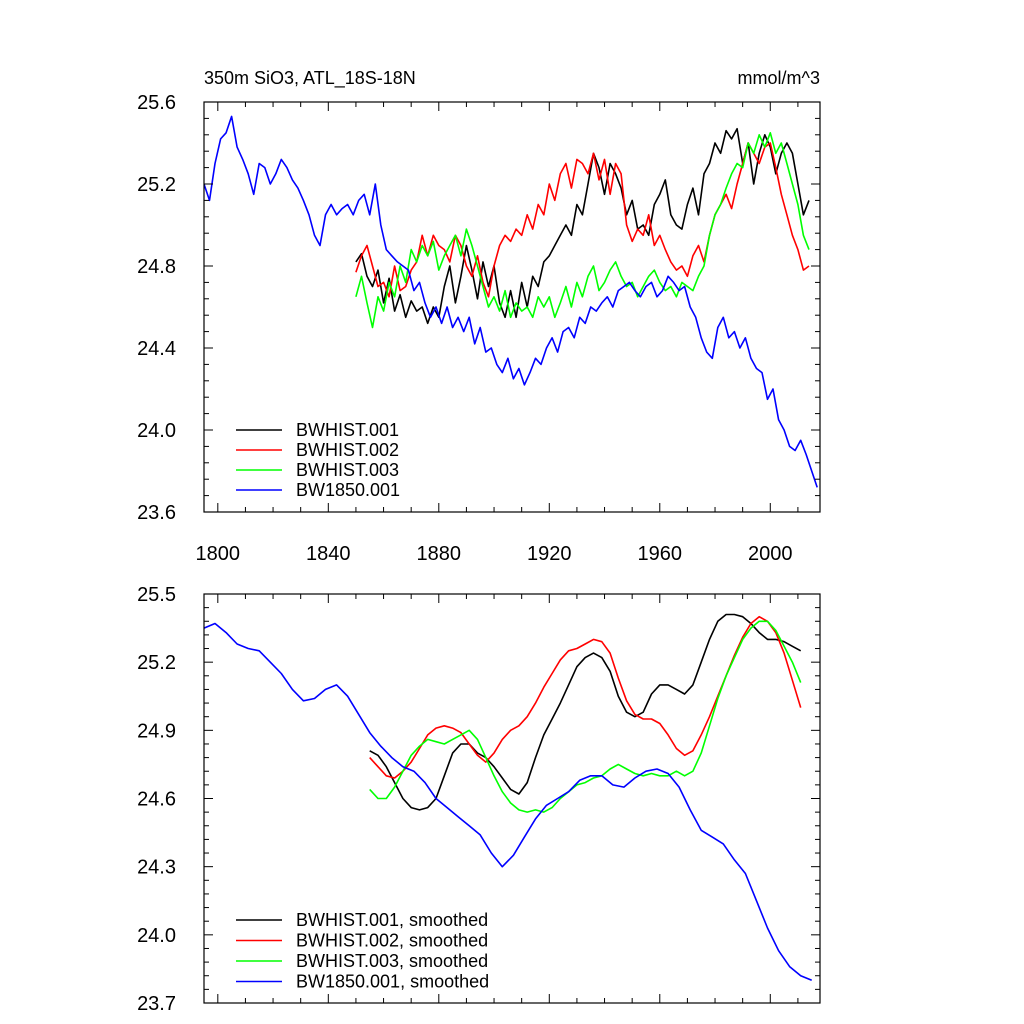 This screenshot has width=1024, height=1024. What do you see at coordinates (347, 470) in the screenshot?
I see `legend-label: BWHIST.003` at bounding box center [347, 470].